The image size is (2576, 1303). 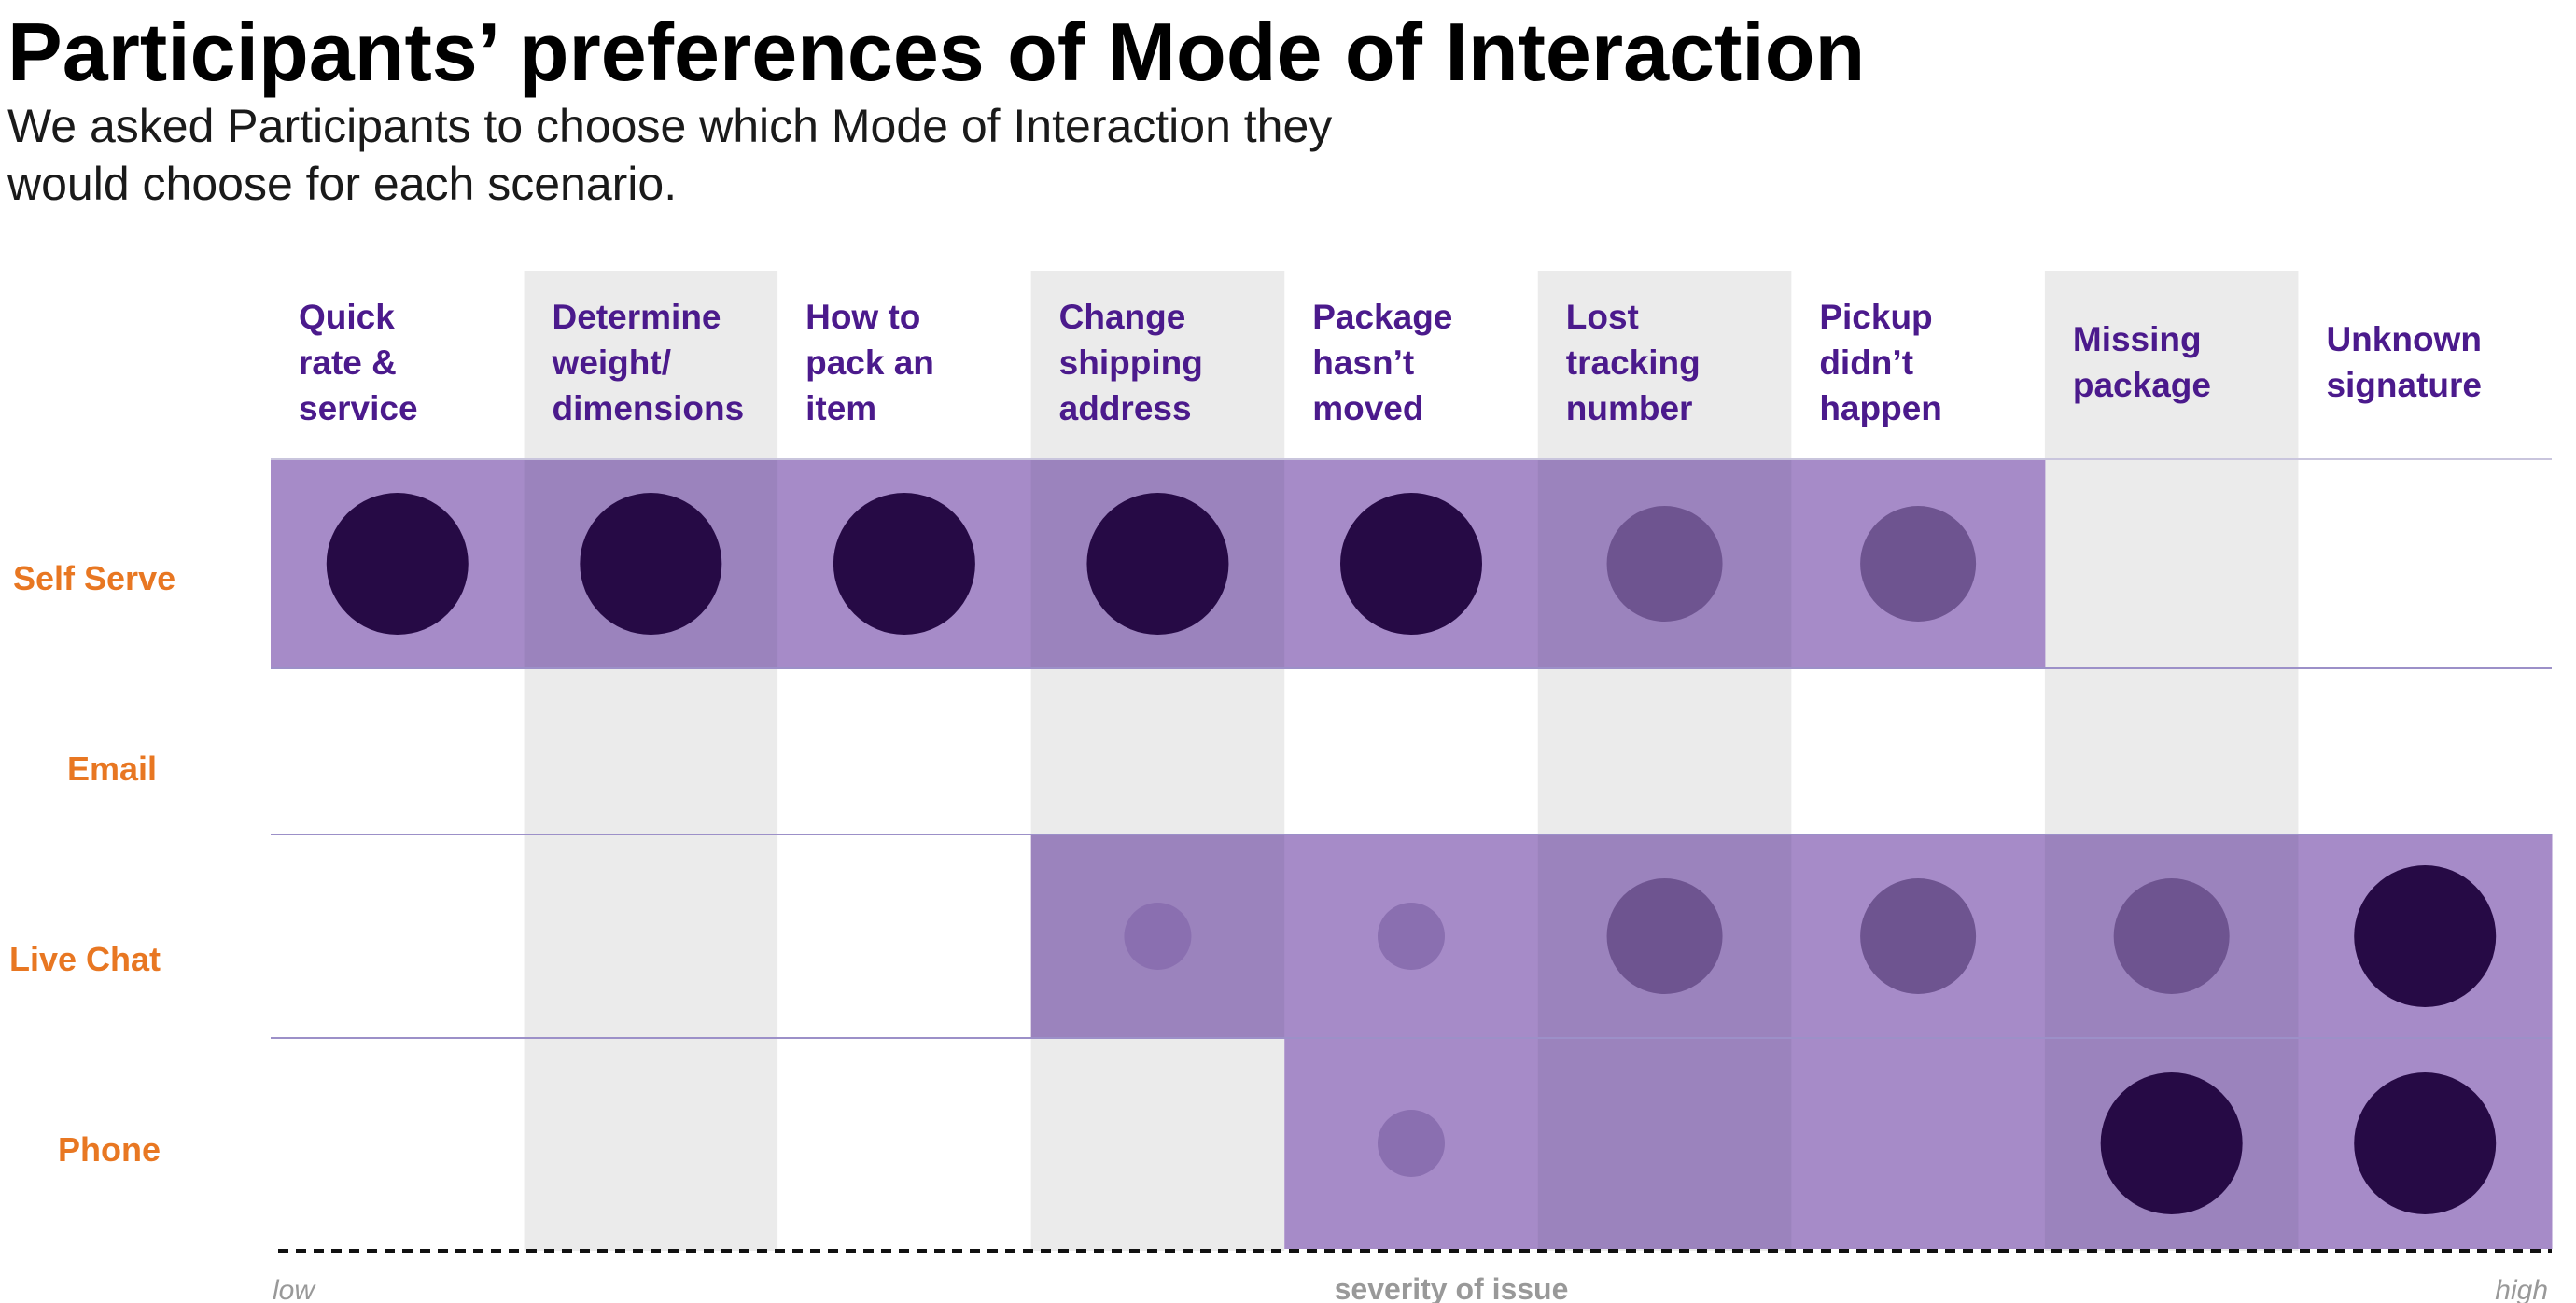 What do you see at coordinates (94, 578) in the screenshot?
I see `row-label: Self Serve` at bounding box center [94, 578].